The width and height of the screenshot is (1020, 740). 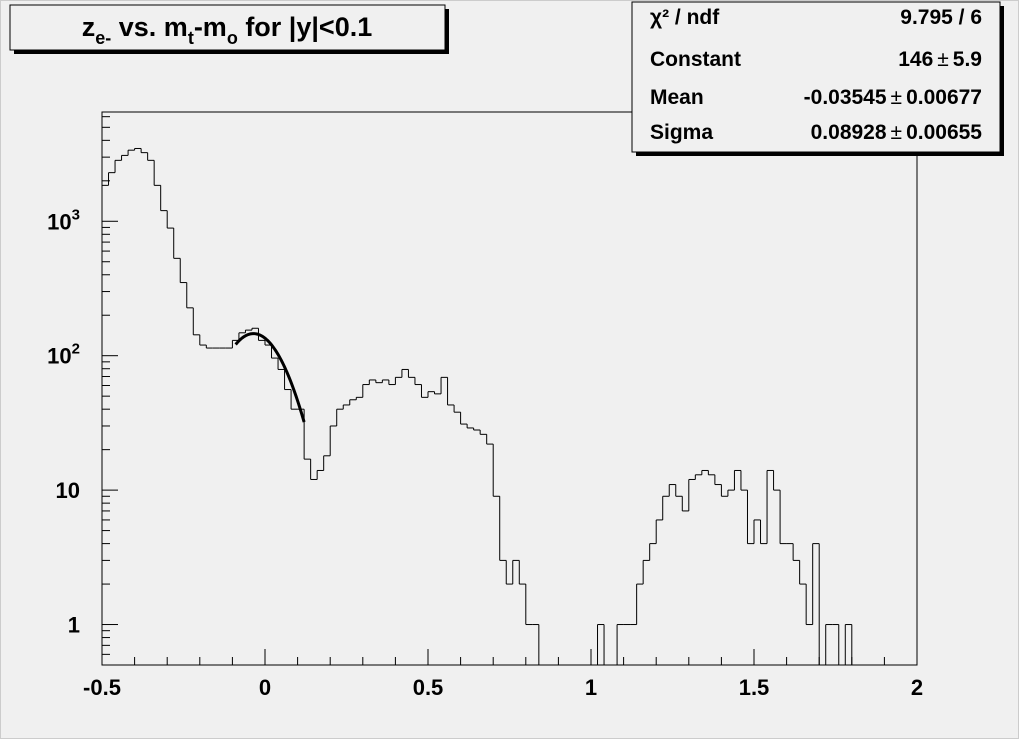 What do you see at coordinates (849, 132) in the screenshot?
I see `stats-number: 0.08928` at bounding box center [849, 132].